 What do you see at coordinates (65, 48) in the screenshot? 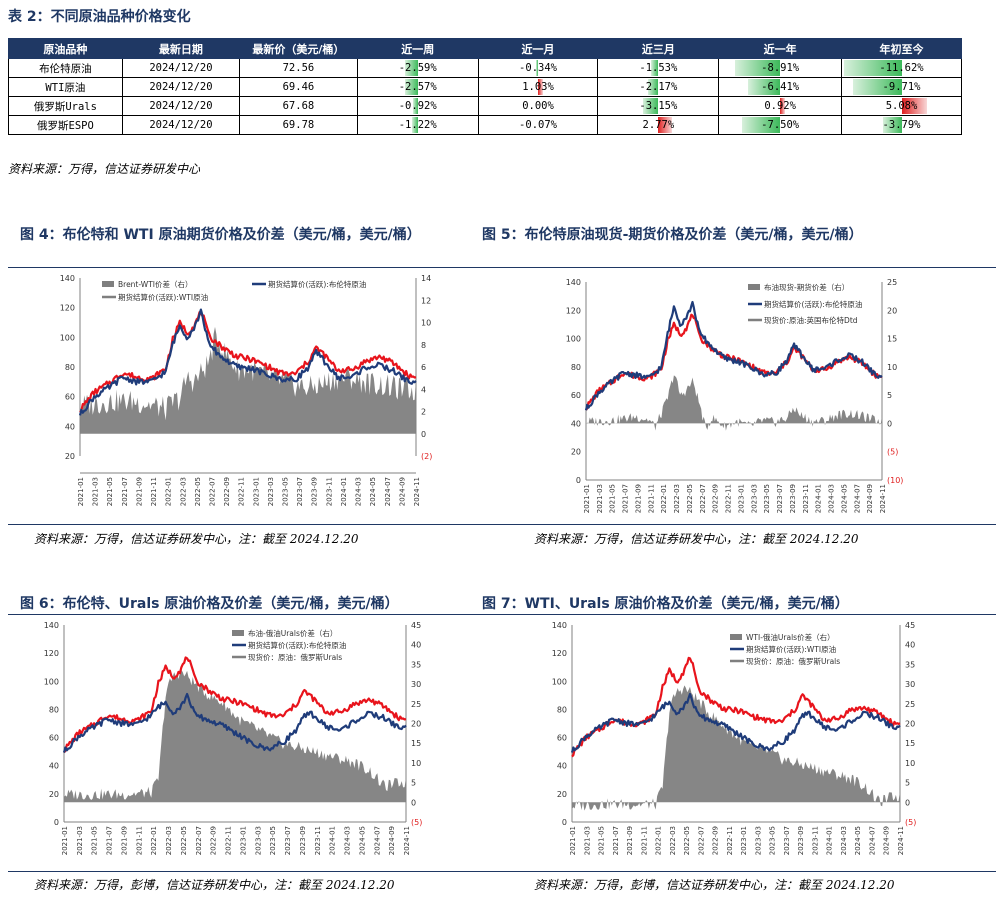
I see `header-cell: 原油品种` at bounding box center [65, 48].